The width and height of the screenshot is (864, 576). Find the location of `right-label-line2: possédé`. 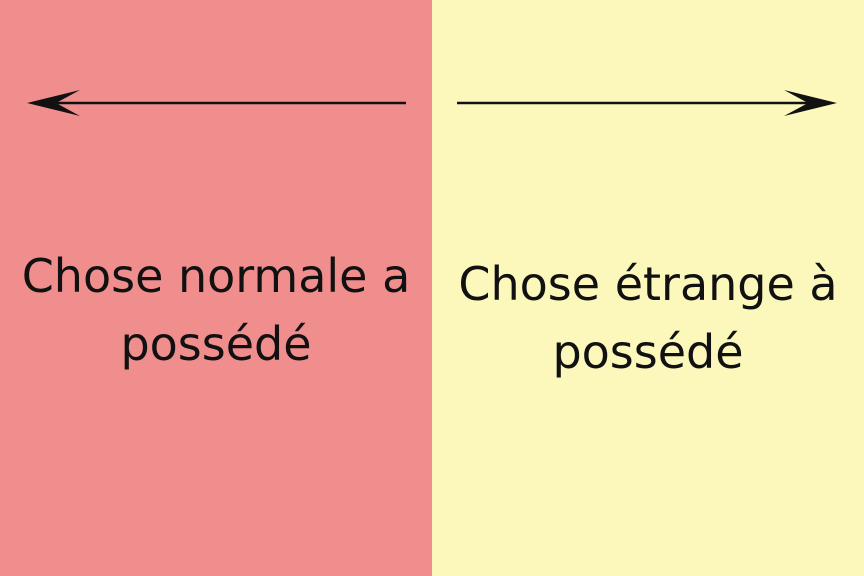

right-label-line2: possédé is located at coordinates (648, 352).